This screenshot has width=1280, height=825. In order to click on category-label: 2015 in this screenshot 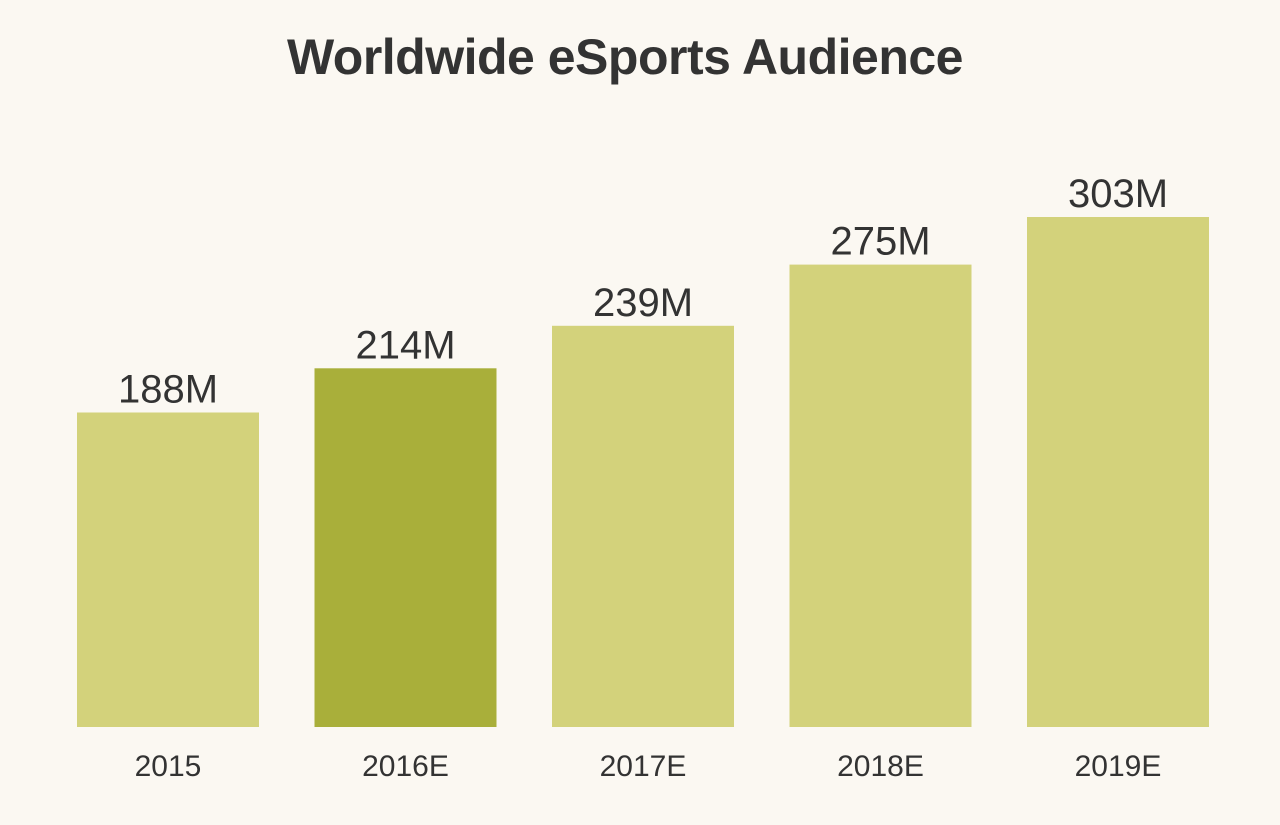, I will do `click(168, 766)`.